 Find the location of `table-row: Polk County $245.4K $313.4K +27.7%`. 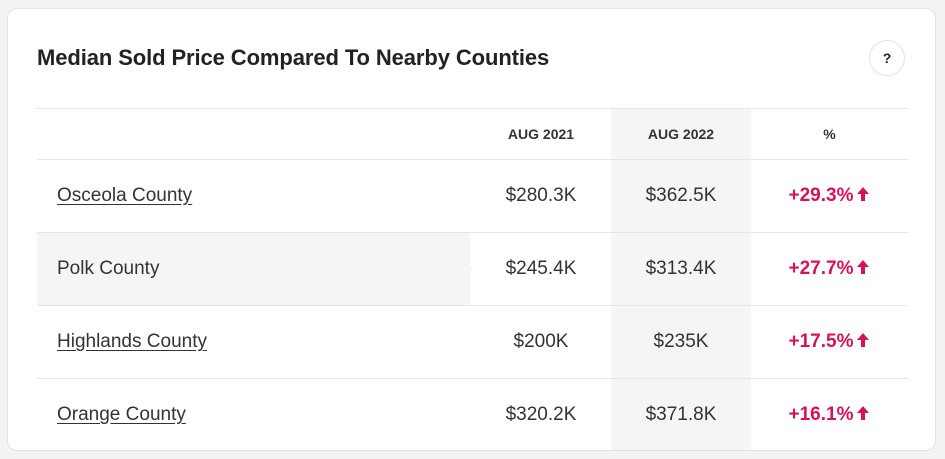

table-row: Polk County $245.4K $313.4K +27.7% is located at coordinates (472, 268).